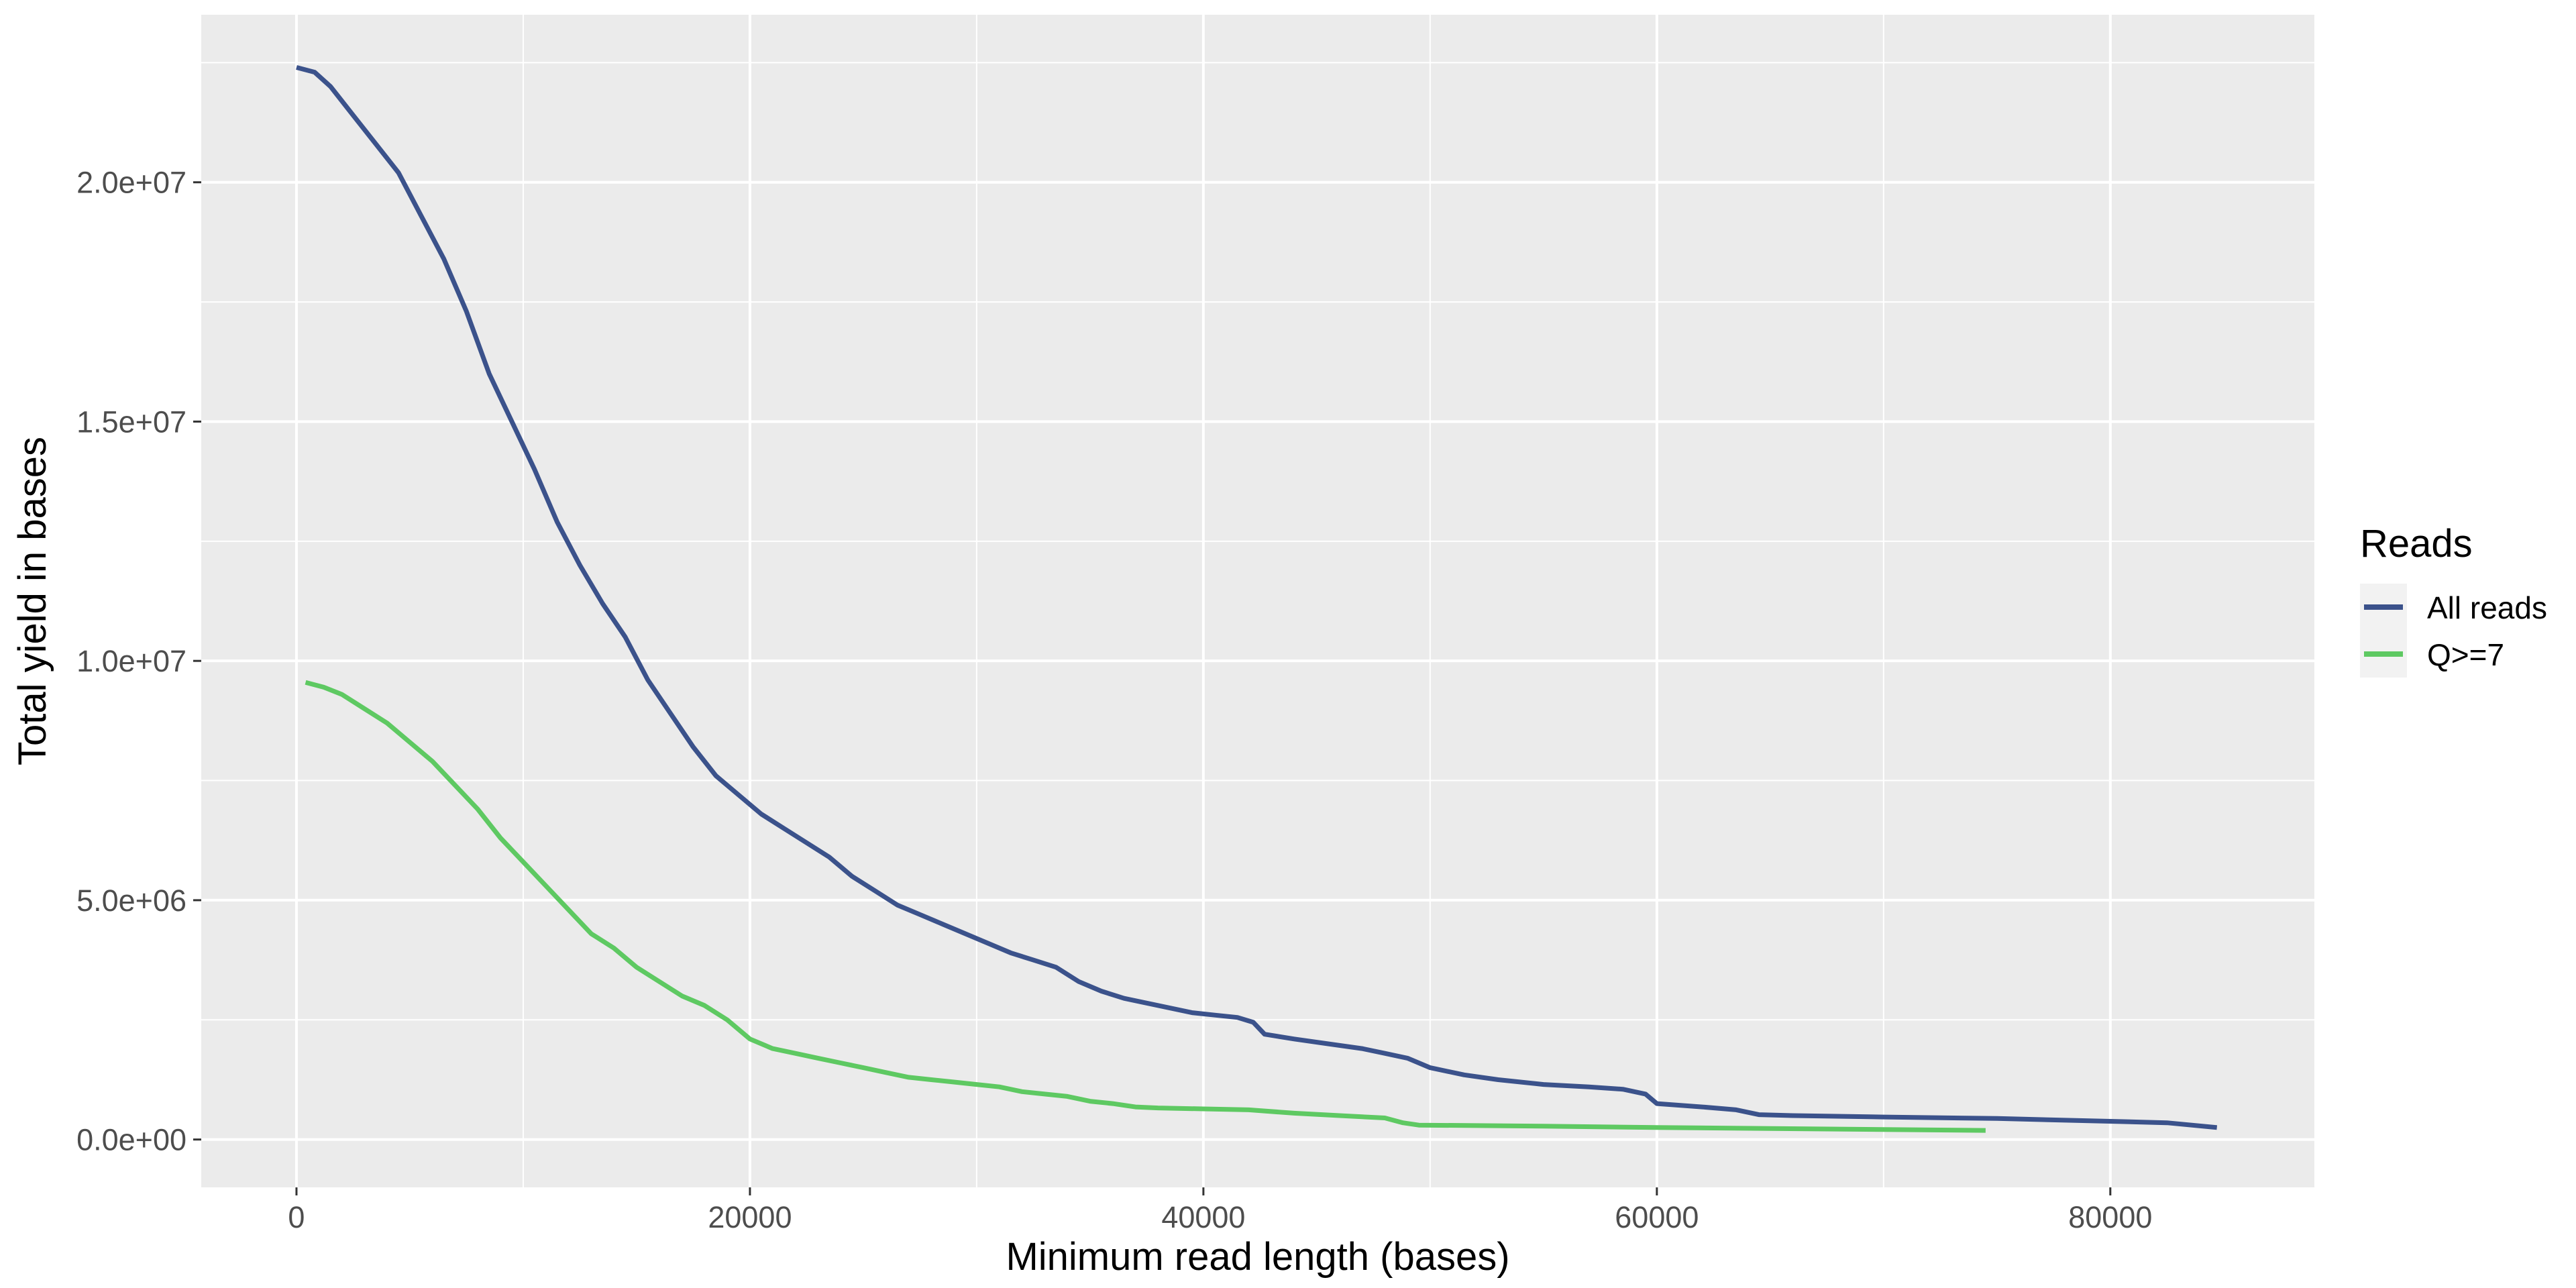  What do you see at coordinates (131, 661) in the screenshot?
I see `y-tick-label: 1.0e+07` at bounding box center [131, 661].